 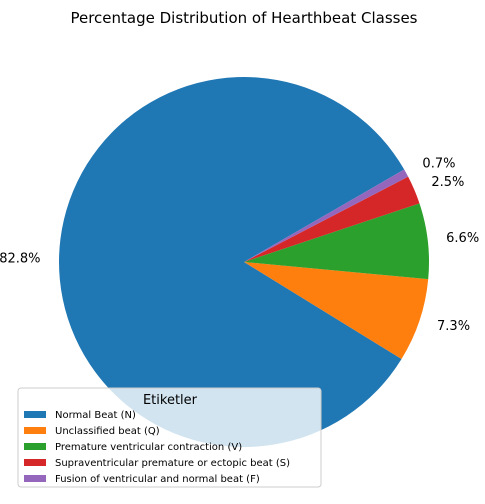 I want to click on slice-percent-label-2: 6.6%, so click(x=462, y=238).